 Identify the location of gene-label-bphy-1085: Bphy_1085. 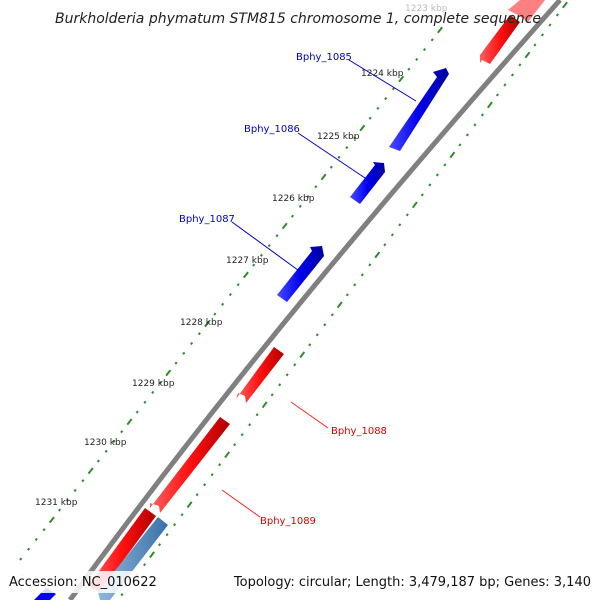
(324, 57).